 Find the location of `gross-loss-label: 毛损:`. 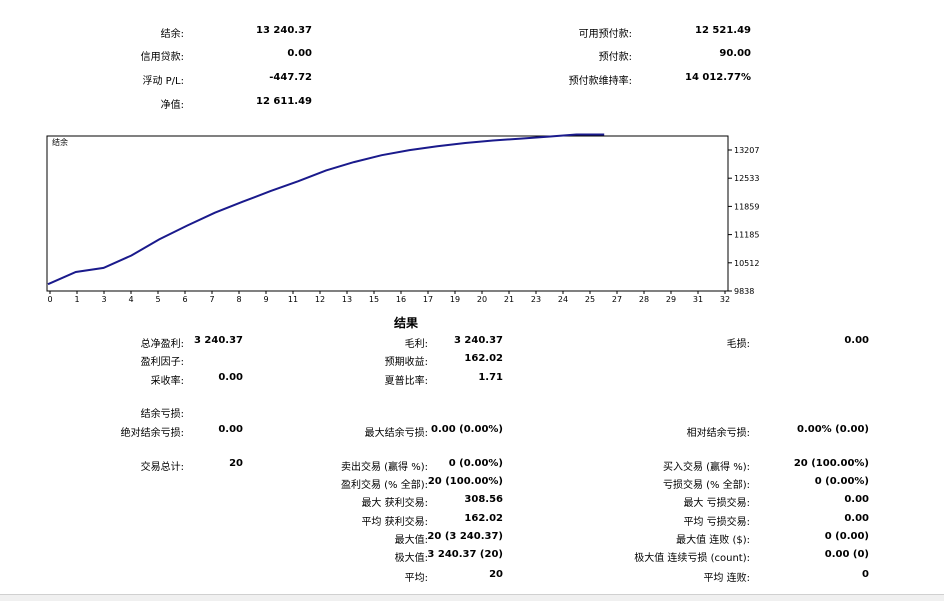

gross-loss-label: 毛损: is located at coordinates (738, 344).